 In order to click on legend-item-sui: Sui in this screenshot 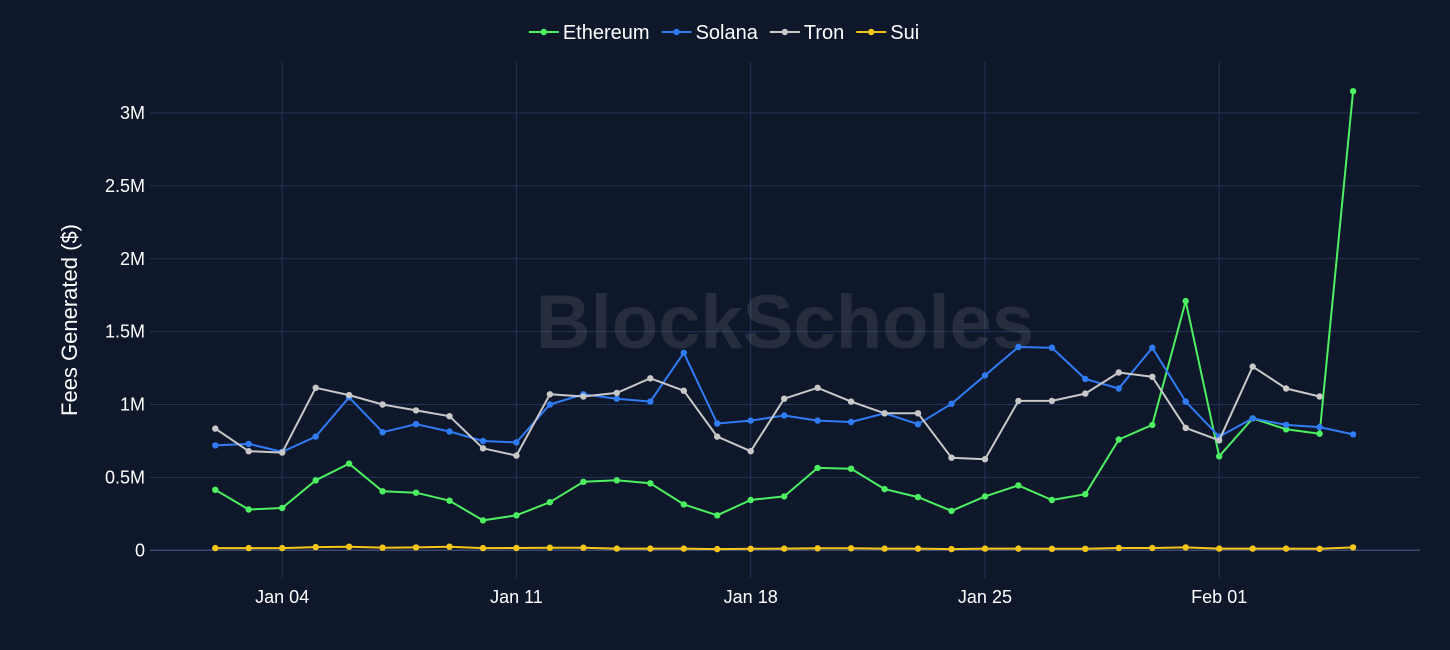, I will do `click(887, 33)`.